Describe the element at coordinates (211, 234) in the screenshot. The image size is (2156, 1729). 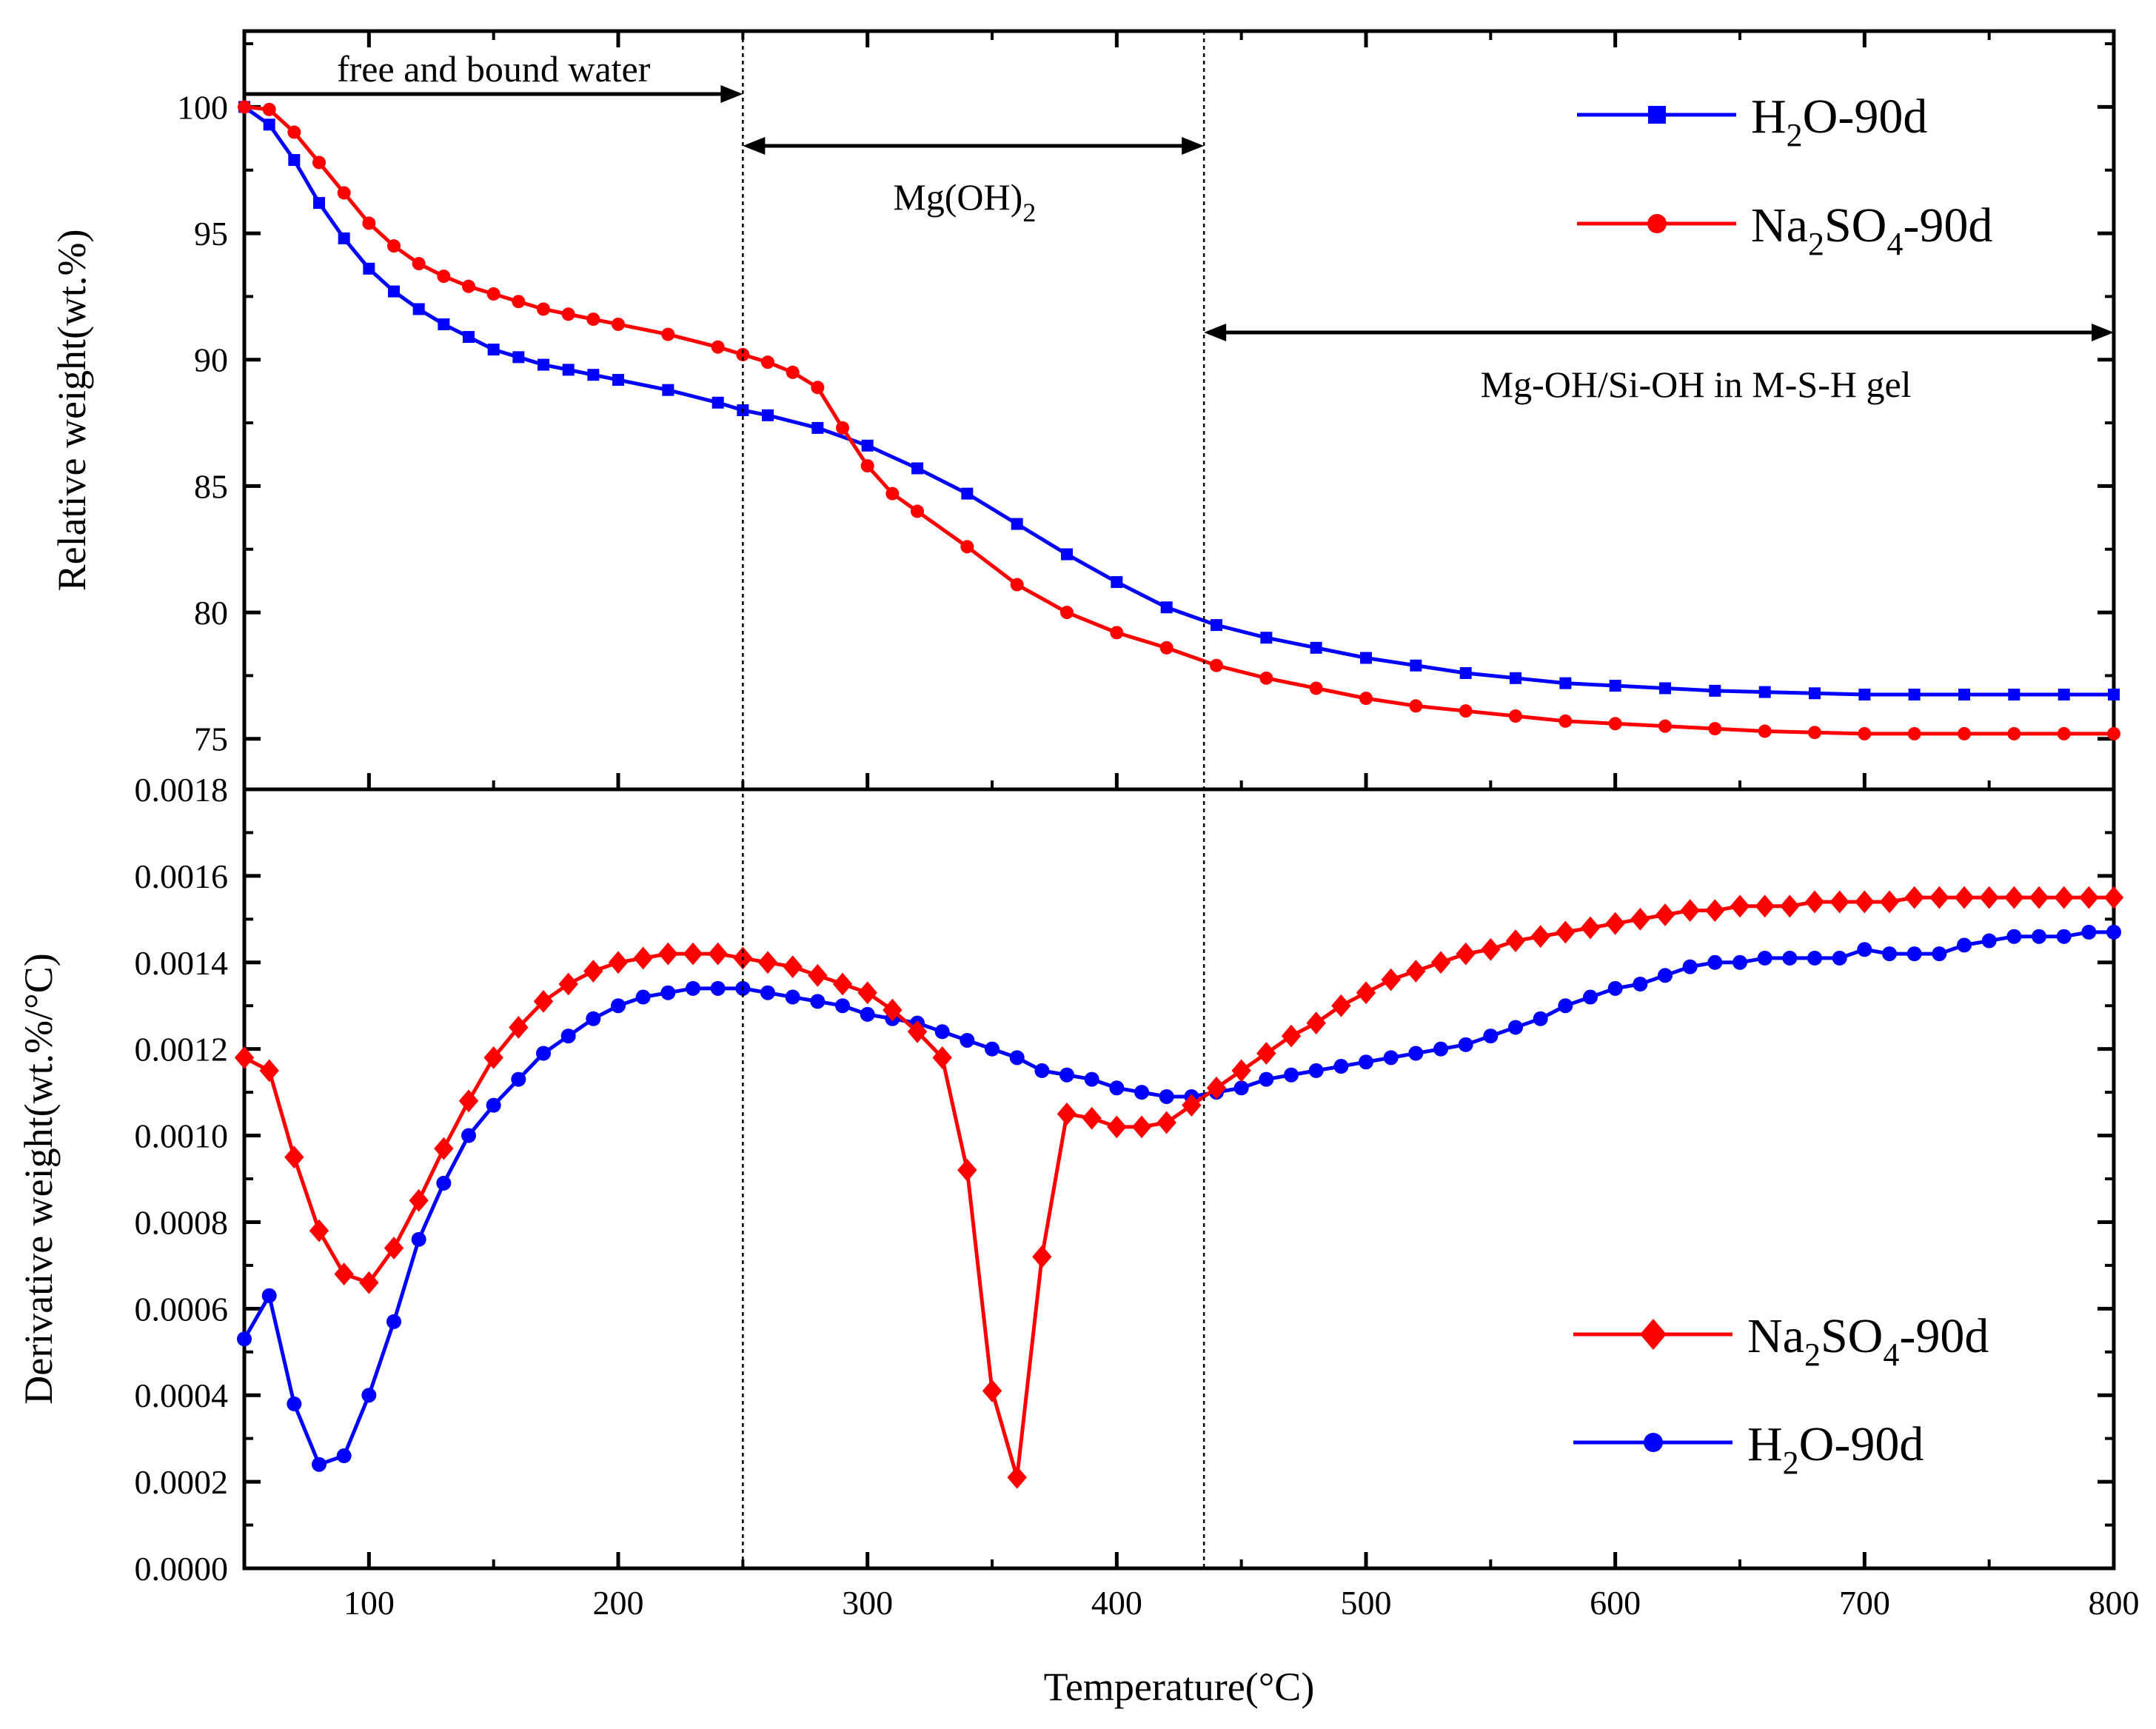
I see `top-y-tick-label: 95` at that location.